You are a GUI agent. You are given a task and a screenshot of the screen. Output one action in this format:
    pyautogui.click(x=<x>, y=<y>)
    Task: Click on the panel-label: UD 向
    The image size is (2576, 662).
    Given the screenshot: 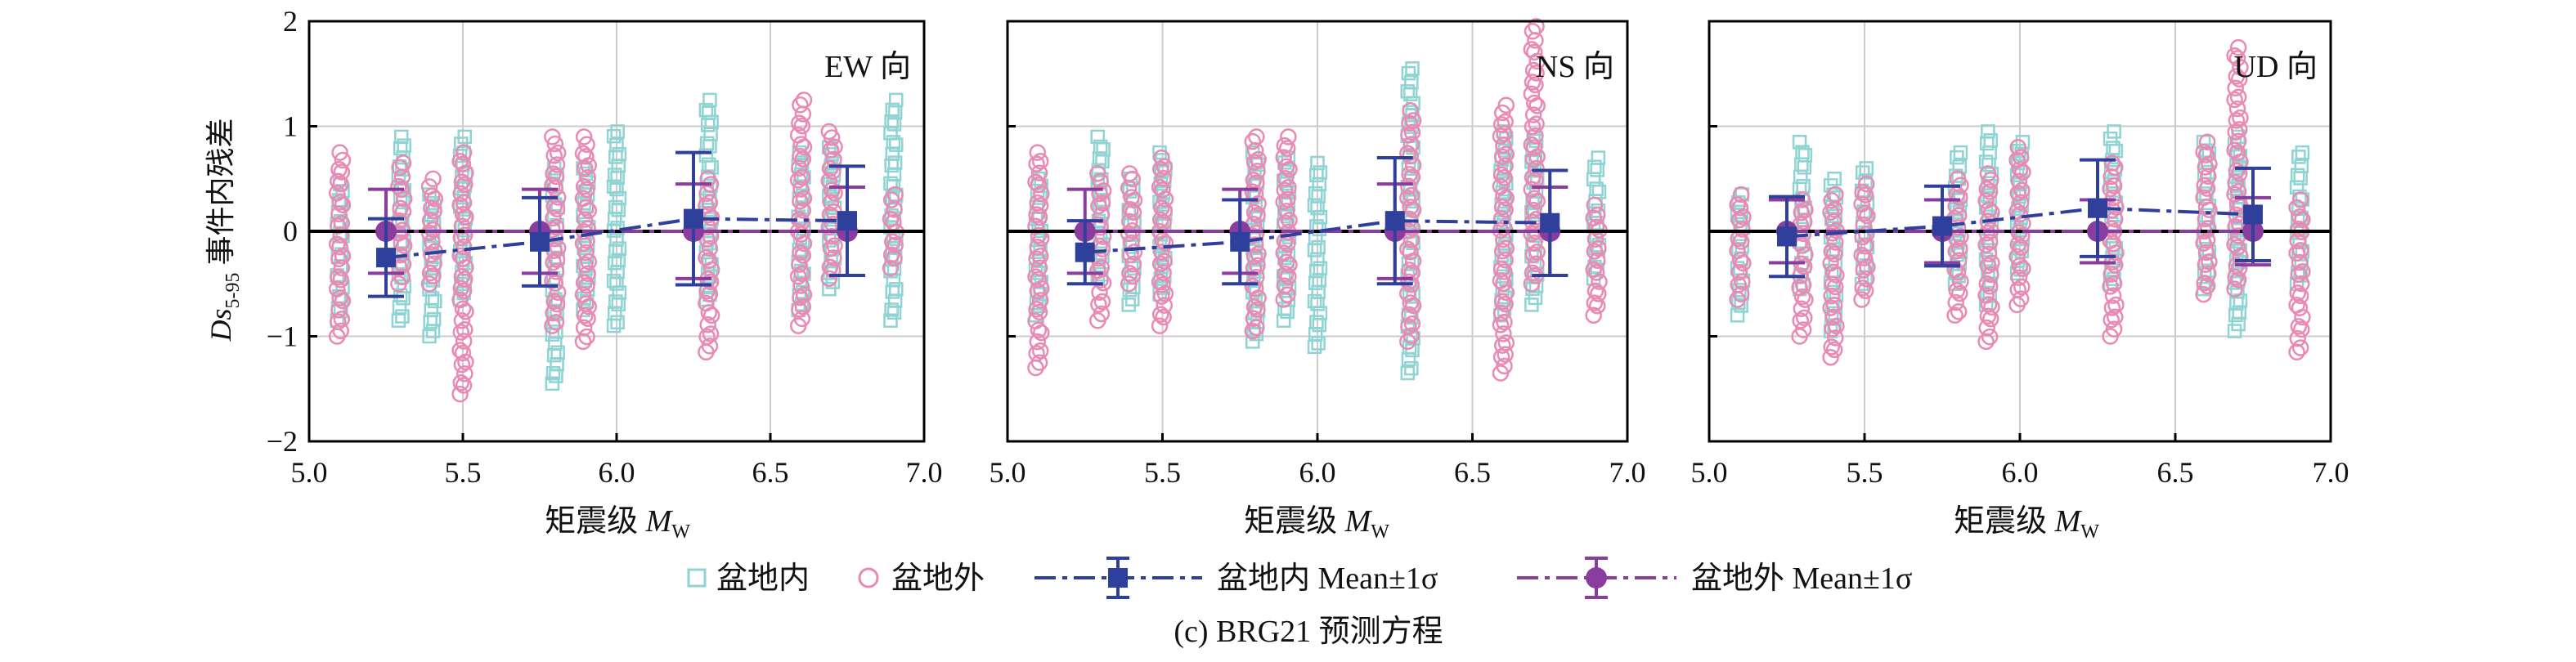 What is the action you would take?
    pyautogui.click(x=2276, y=67)
    